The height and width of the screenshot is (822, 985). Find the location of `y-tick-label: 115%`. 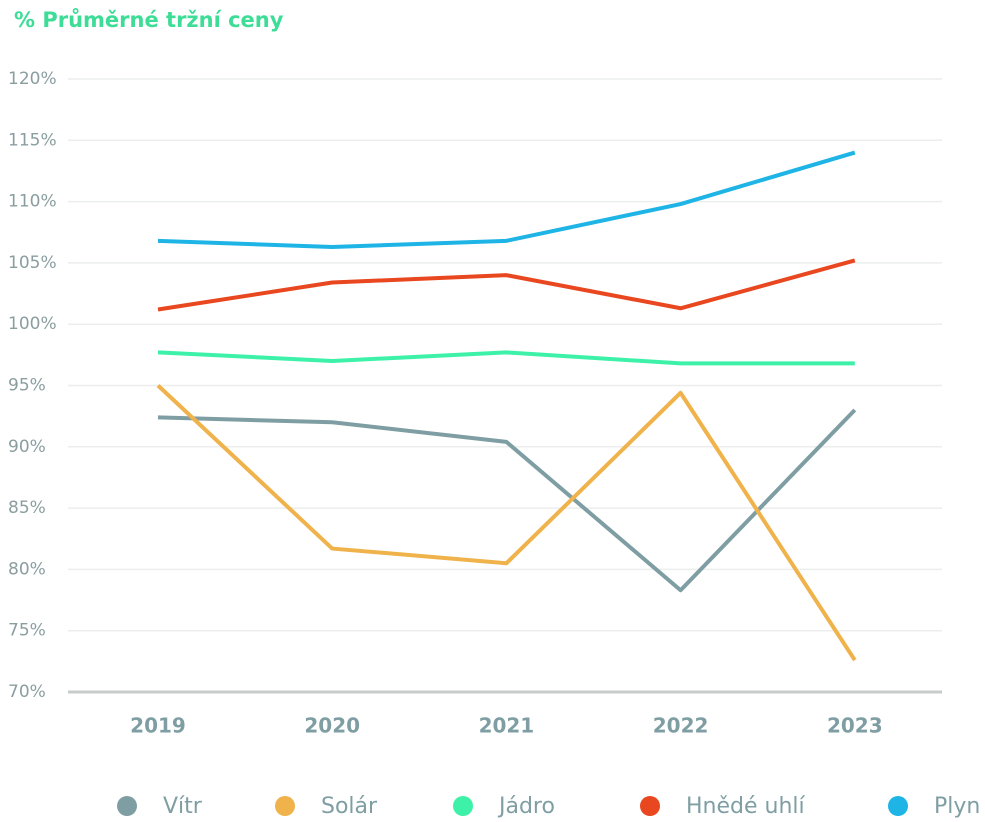

y-tick-label: 115% is located at coordinates (32, 140).